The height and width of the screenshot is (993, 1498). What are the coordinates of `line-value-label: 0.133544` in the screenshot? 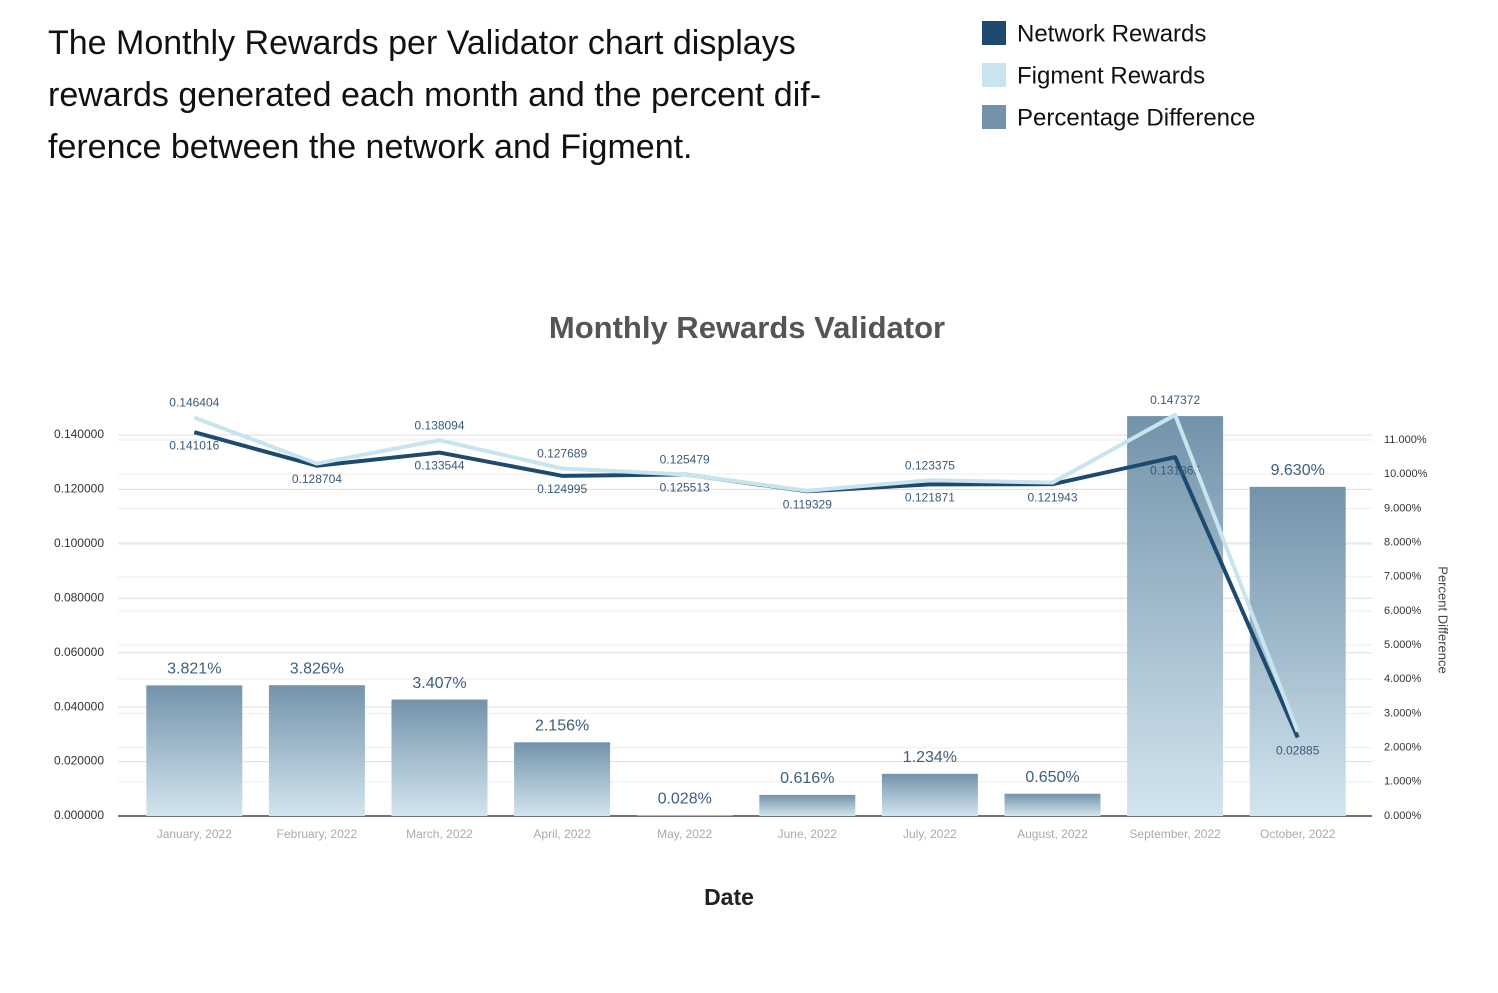 It's located at (439, 466).